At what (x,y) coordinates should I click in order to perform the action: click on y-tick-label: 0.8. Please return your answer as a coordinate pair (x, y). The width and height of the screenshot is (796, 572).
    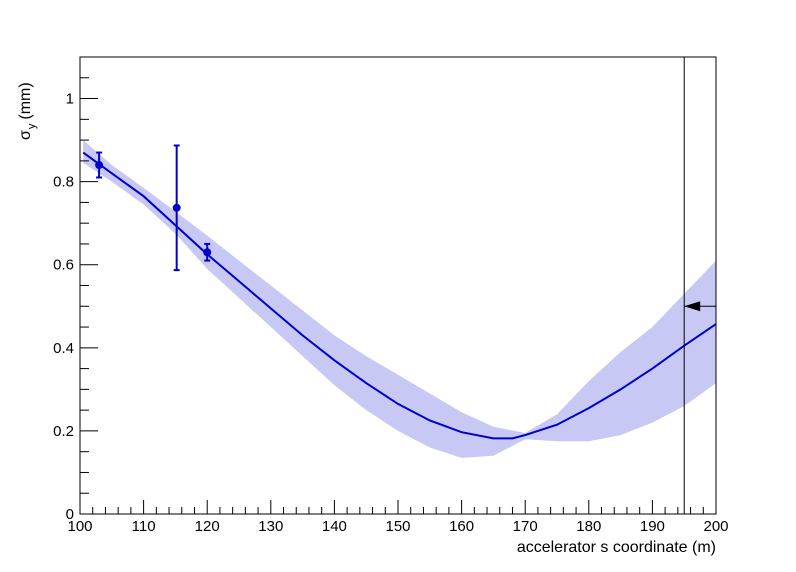
    Looking at the image, I should click on (63, 182).